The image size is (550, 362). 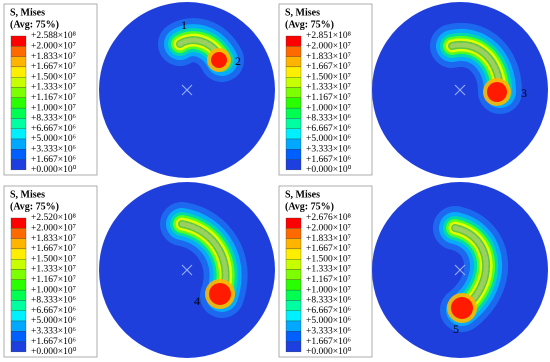 I want to click on legend-label: +2.676×10⁸, so click(x=328, y=218).